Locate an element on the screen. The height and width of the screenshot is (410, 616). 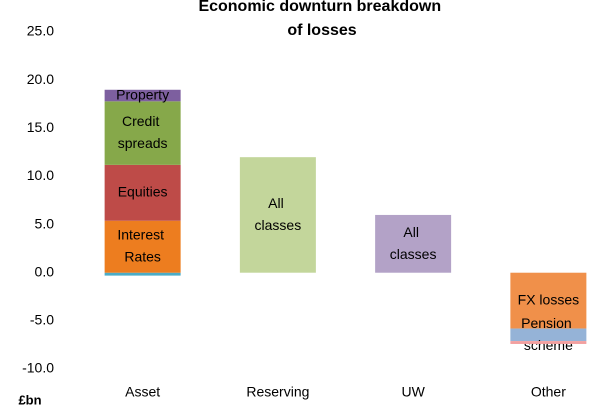
y-tick-label: 15.0 is located at coordinates (40, 127).